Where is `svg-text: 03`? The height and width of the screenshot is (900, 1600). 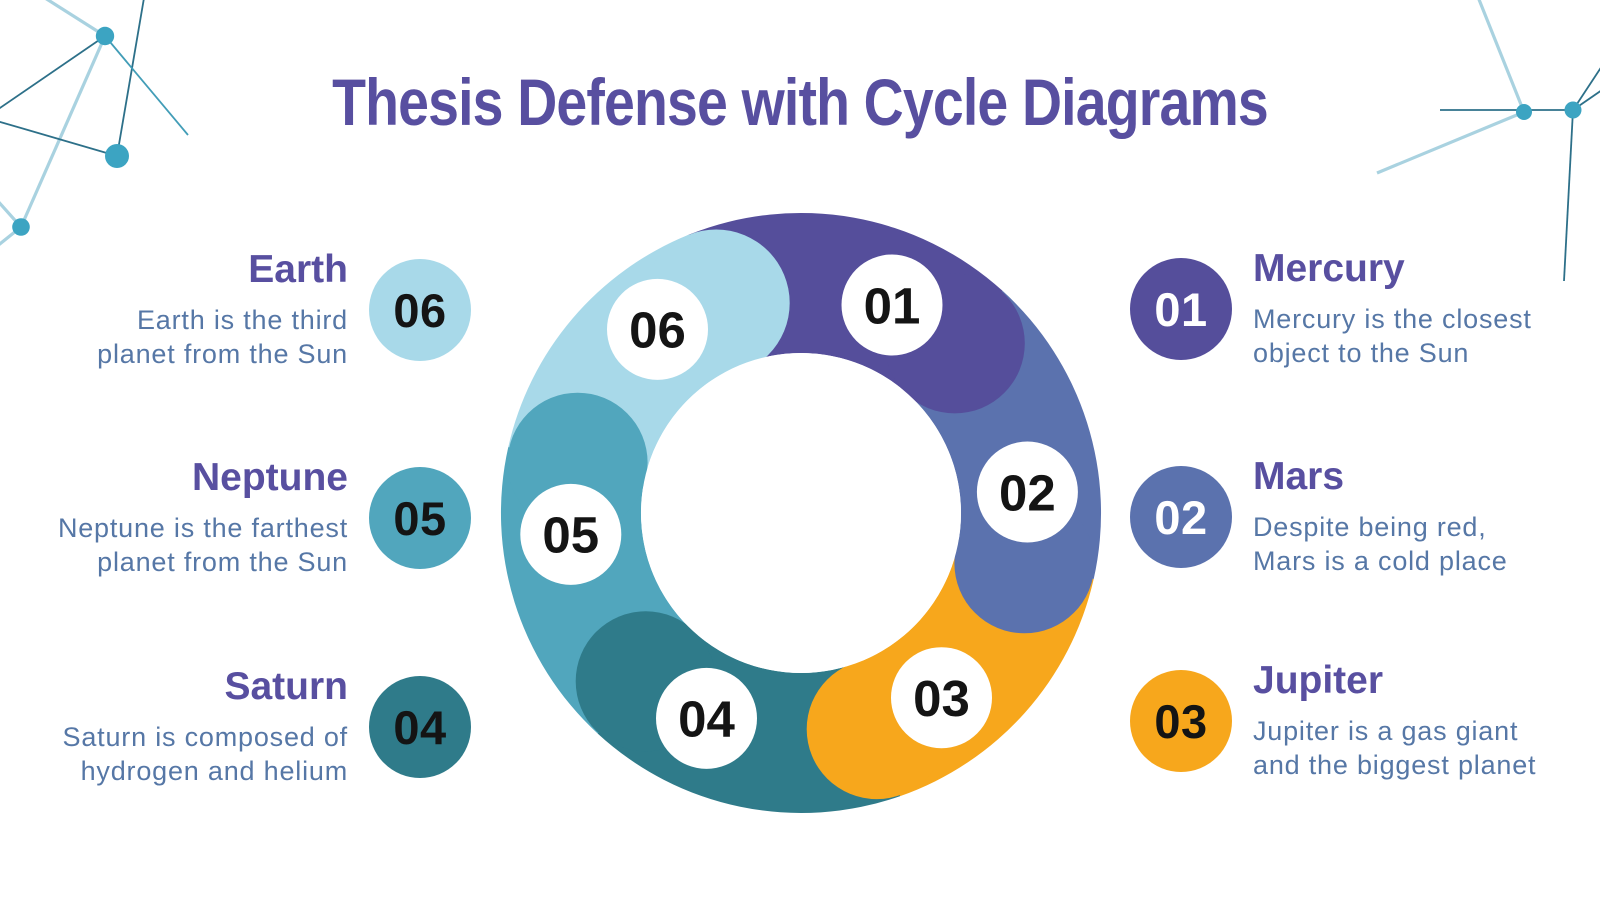
svg-text: 03 is located at coordinates (941, 698).